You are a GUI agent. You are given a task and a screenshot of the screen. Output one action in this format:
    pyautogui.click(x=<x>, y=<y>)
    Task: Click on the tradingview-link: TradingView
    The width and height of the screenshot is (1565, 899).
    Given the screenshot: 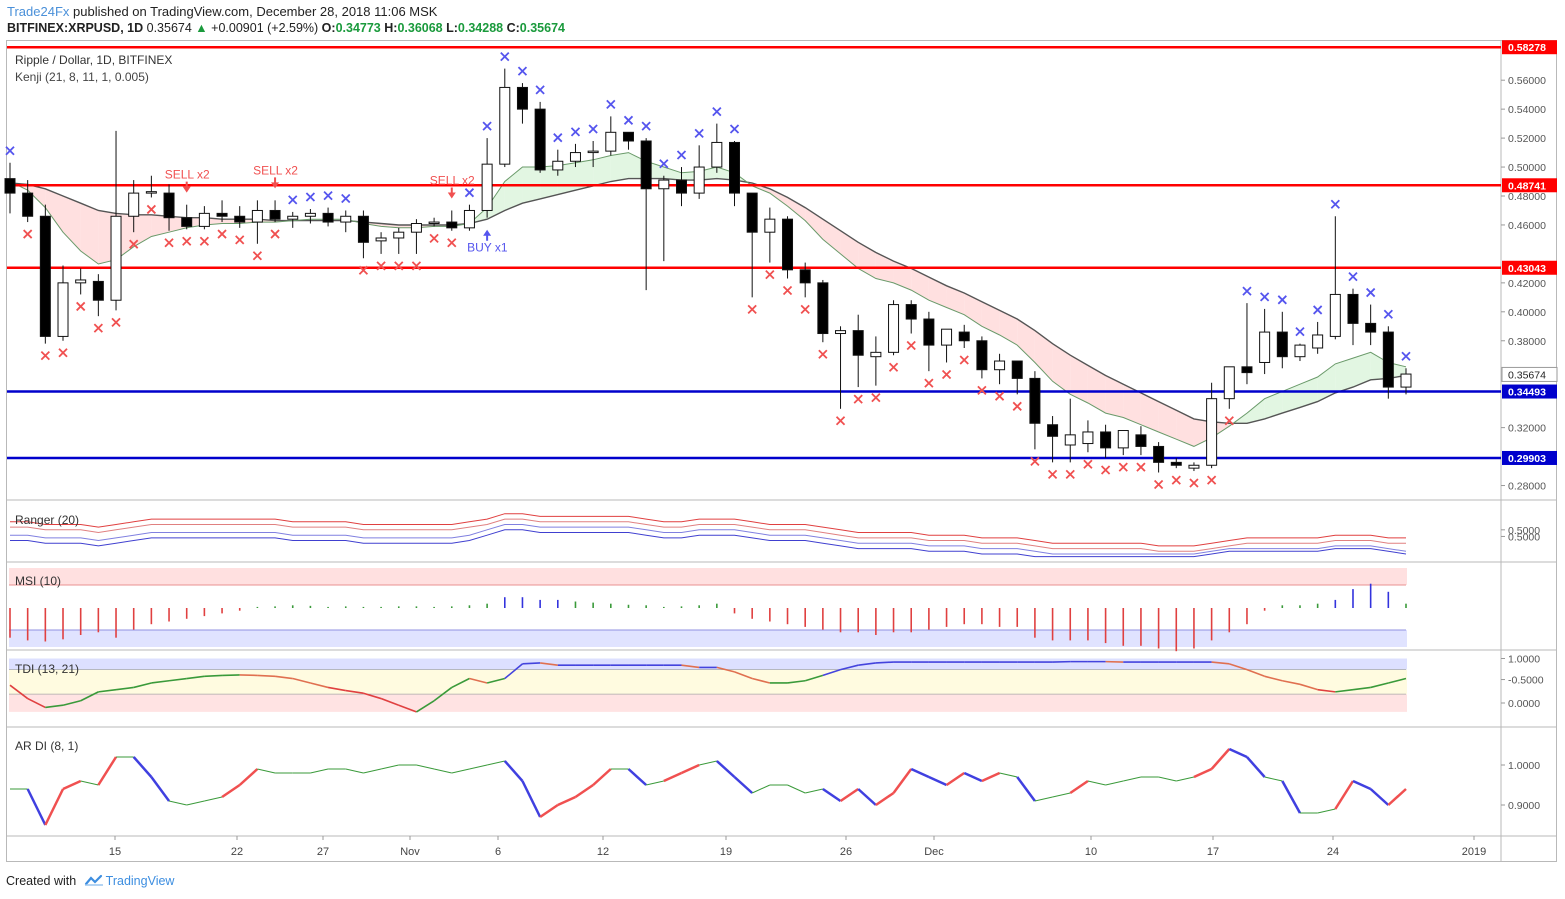 What is the action you would take?
    pyautogui.click(x=140, y=881)
    